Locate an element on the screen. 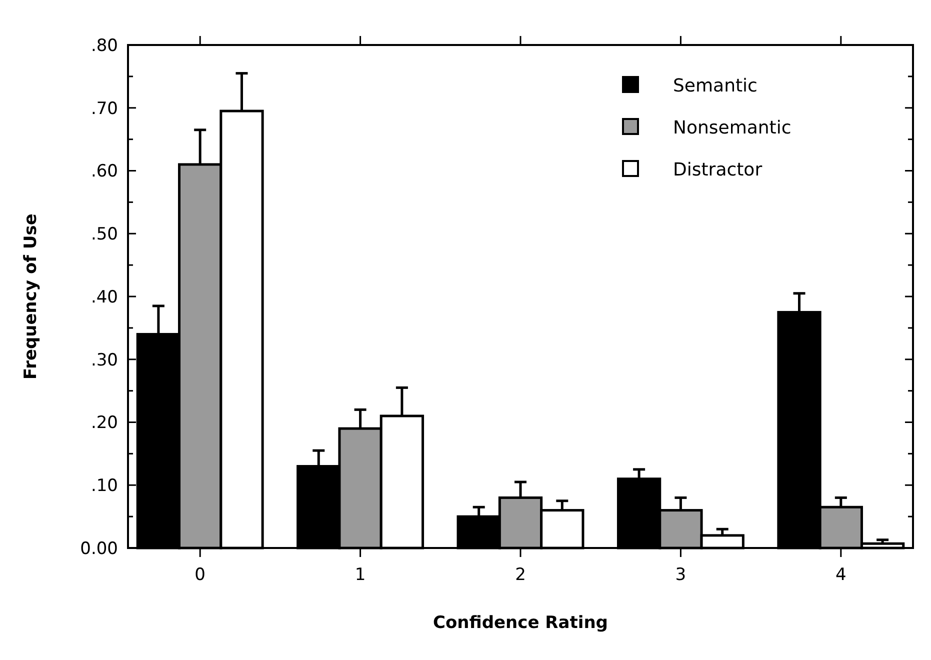 This screenshot has height=660, width=931. x-tick-label: 2 is located at coordinates (520, 575).